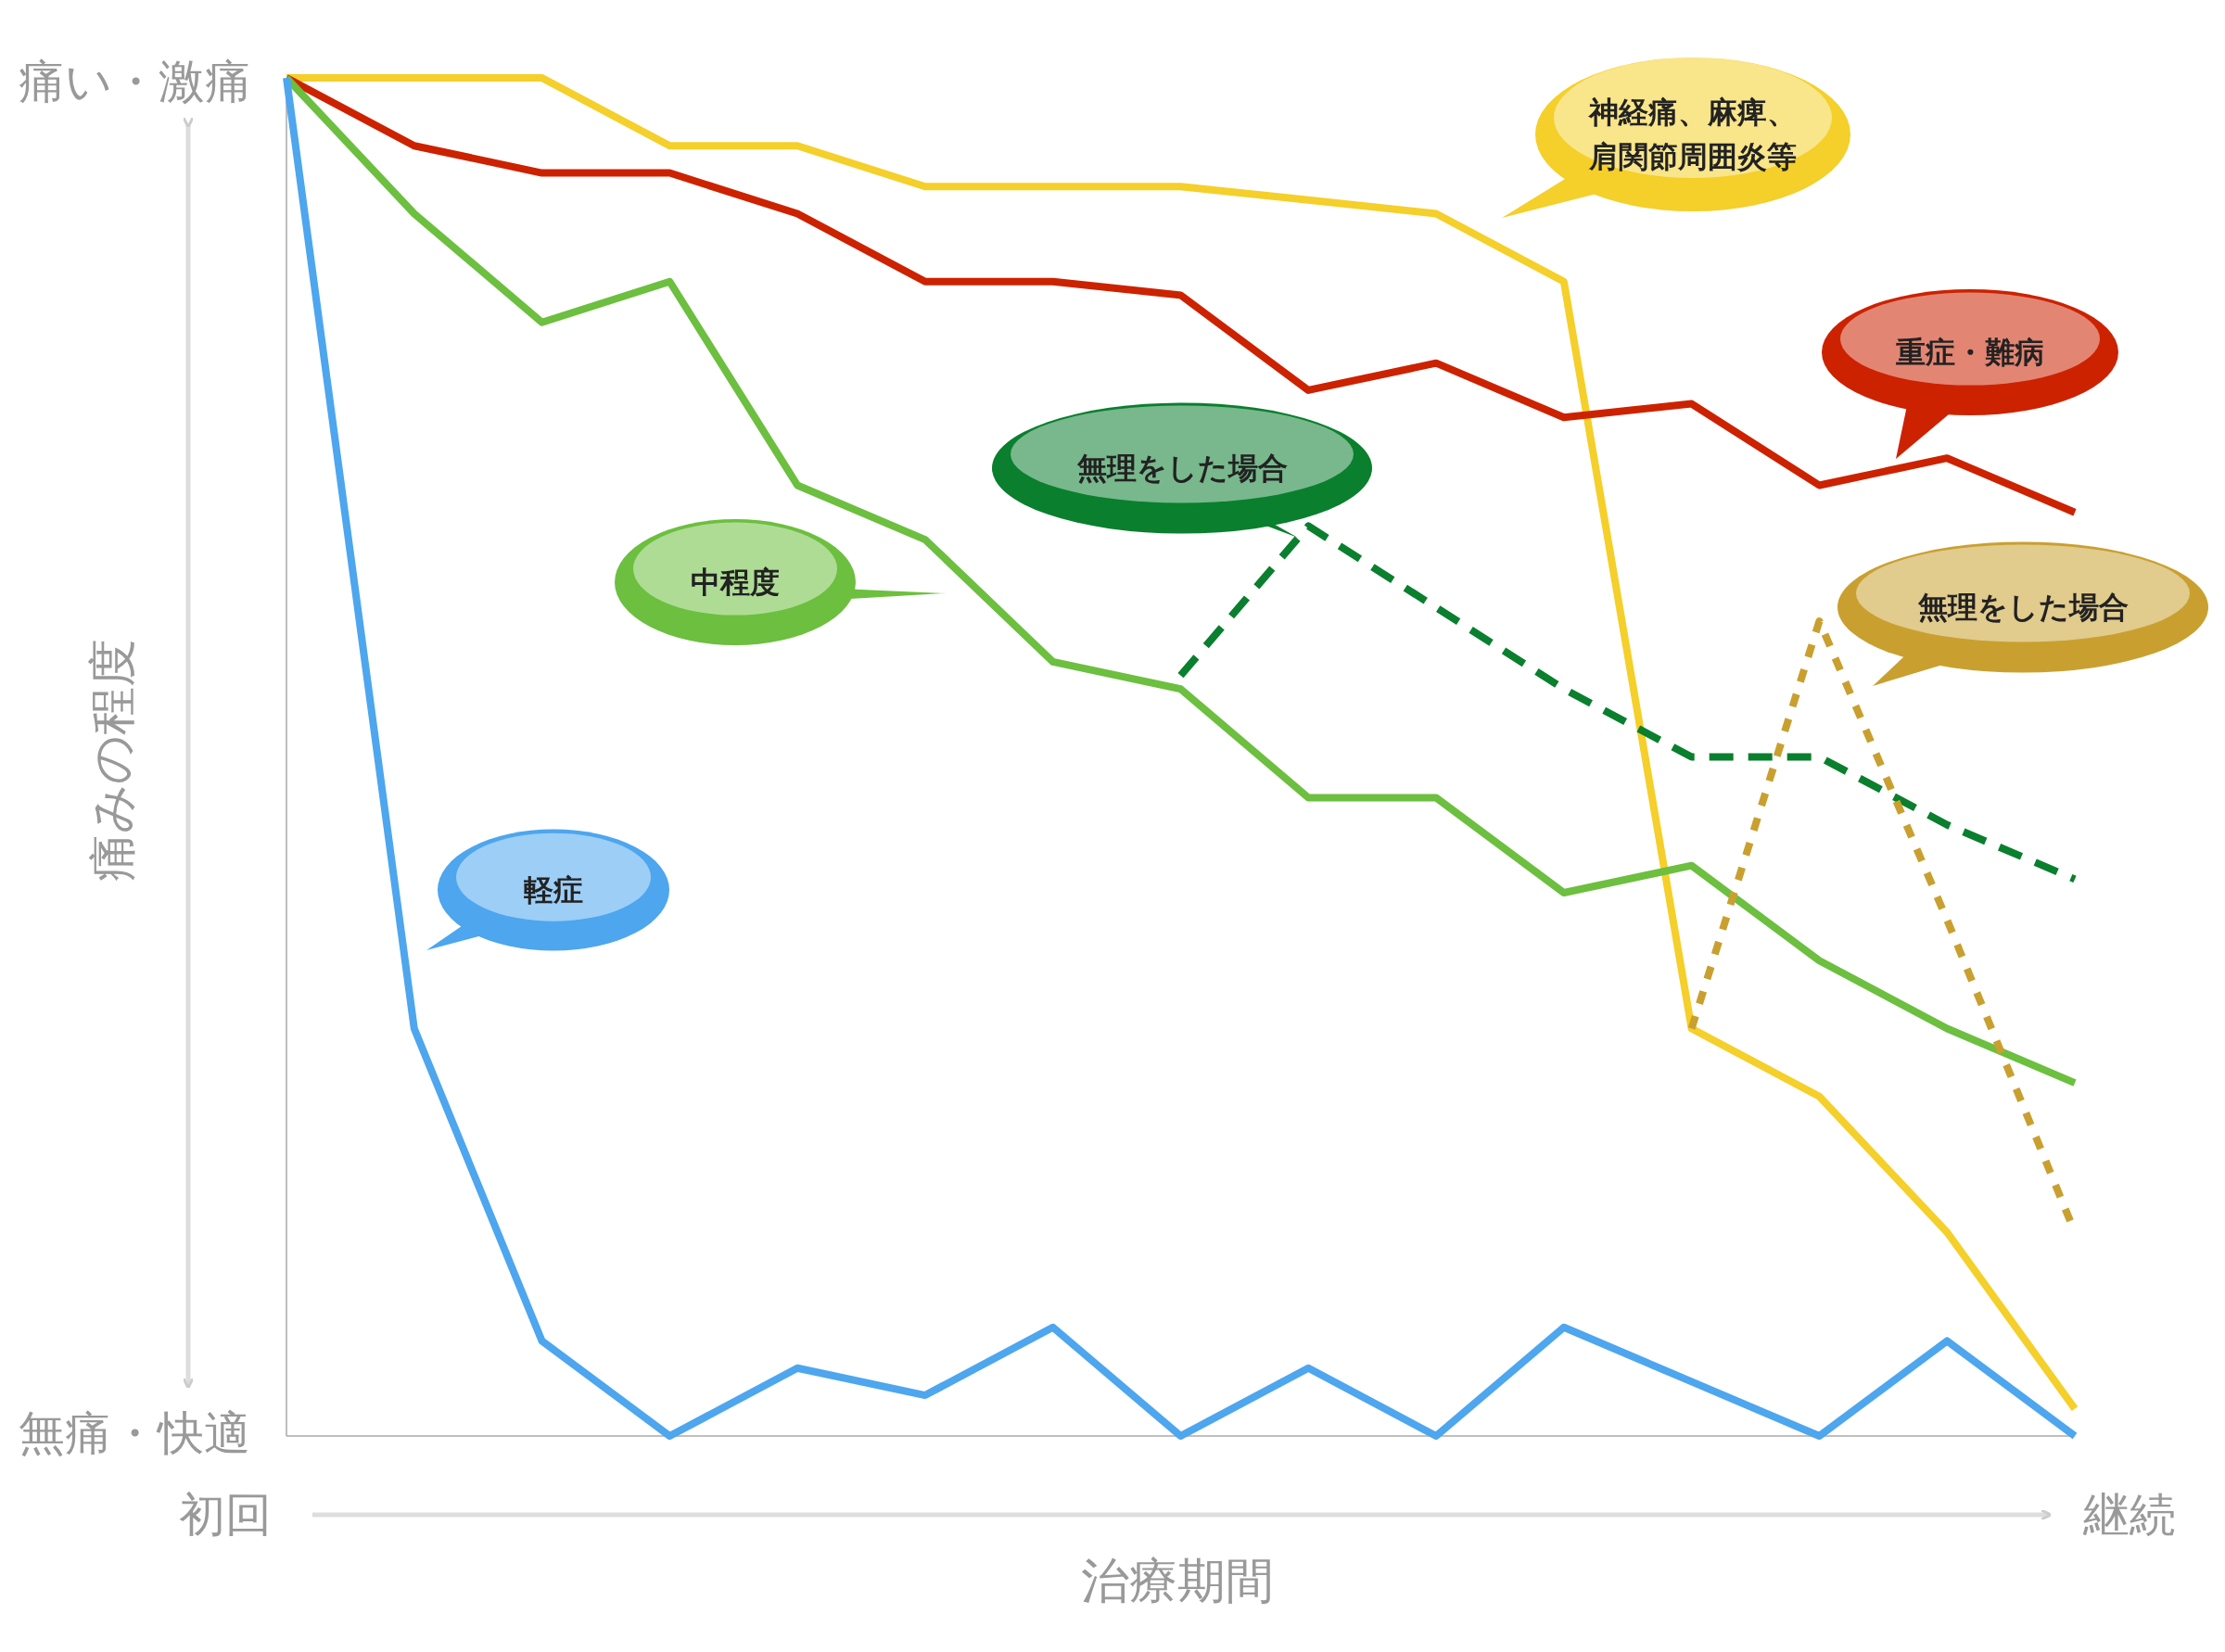  I want to click on text: 軽症, so click(553, 890).